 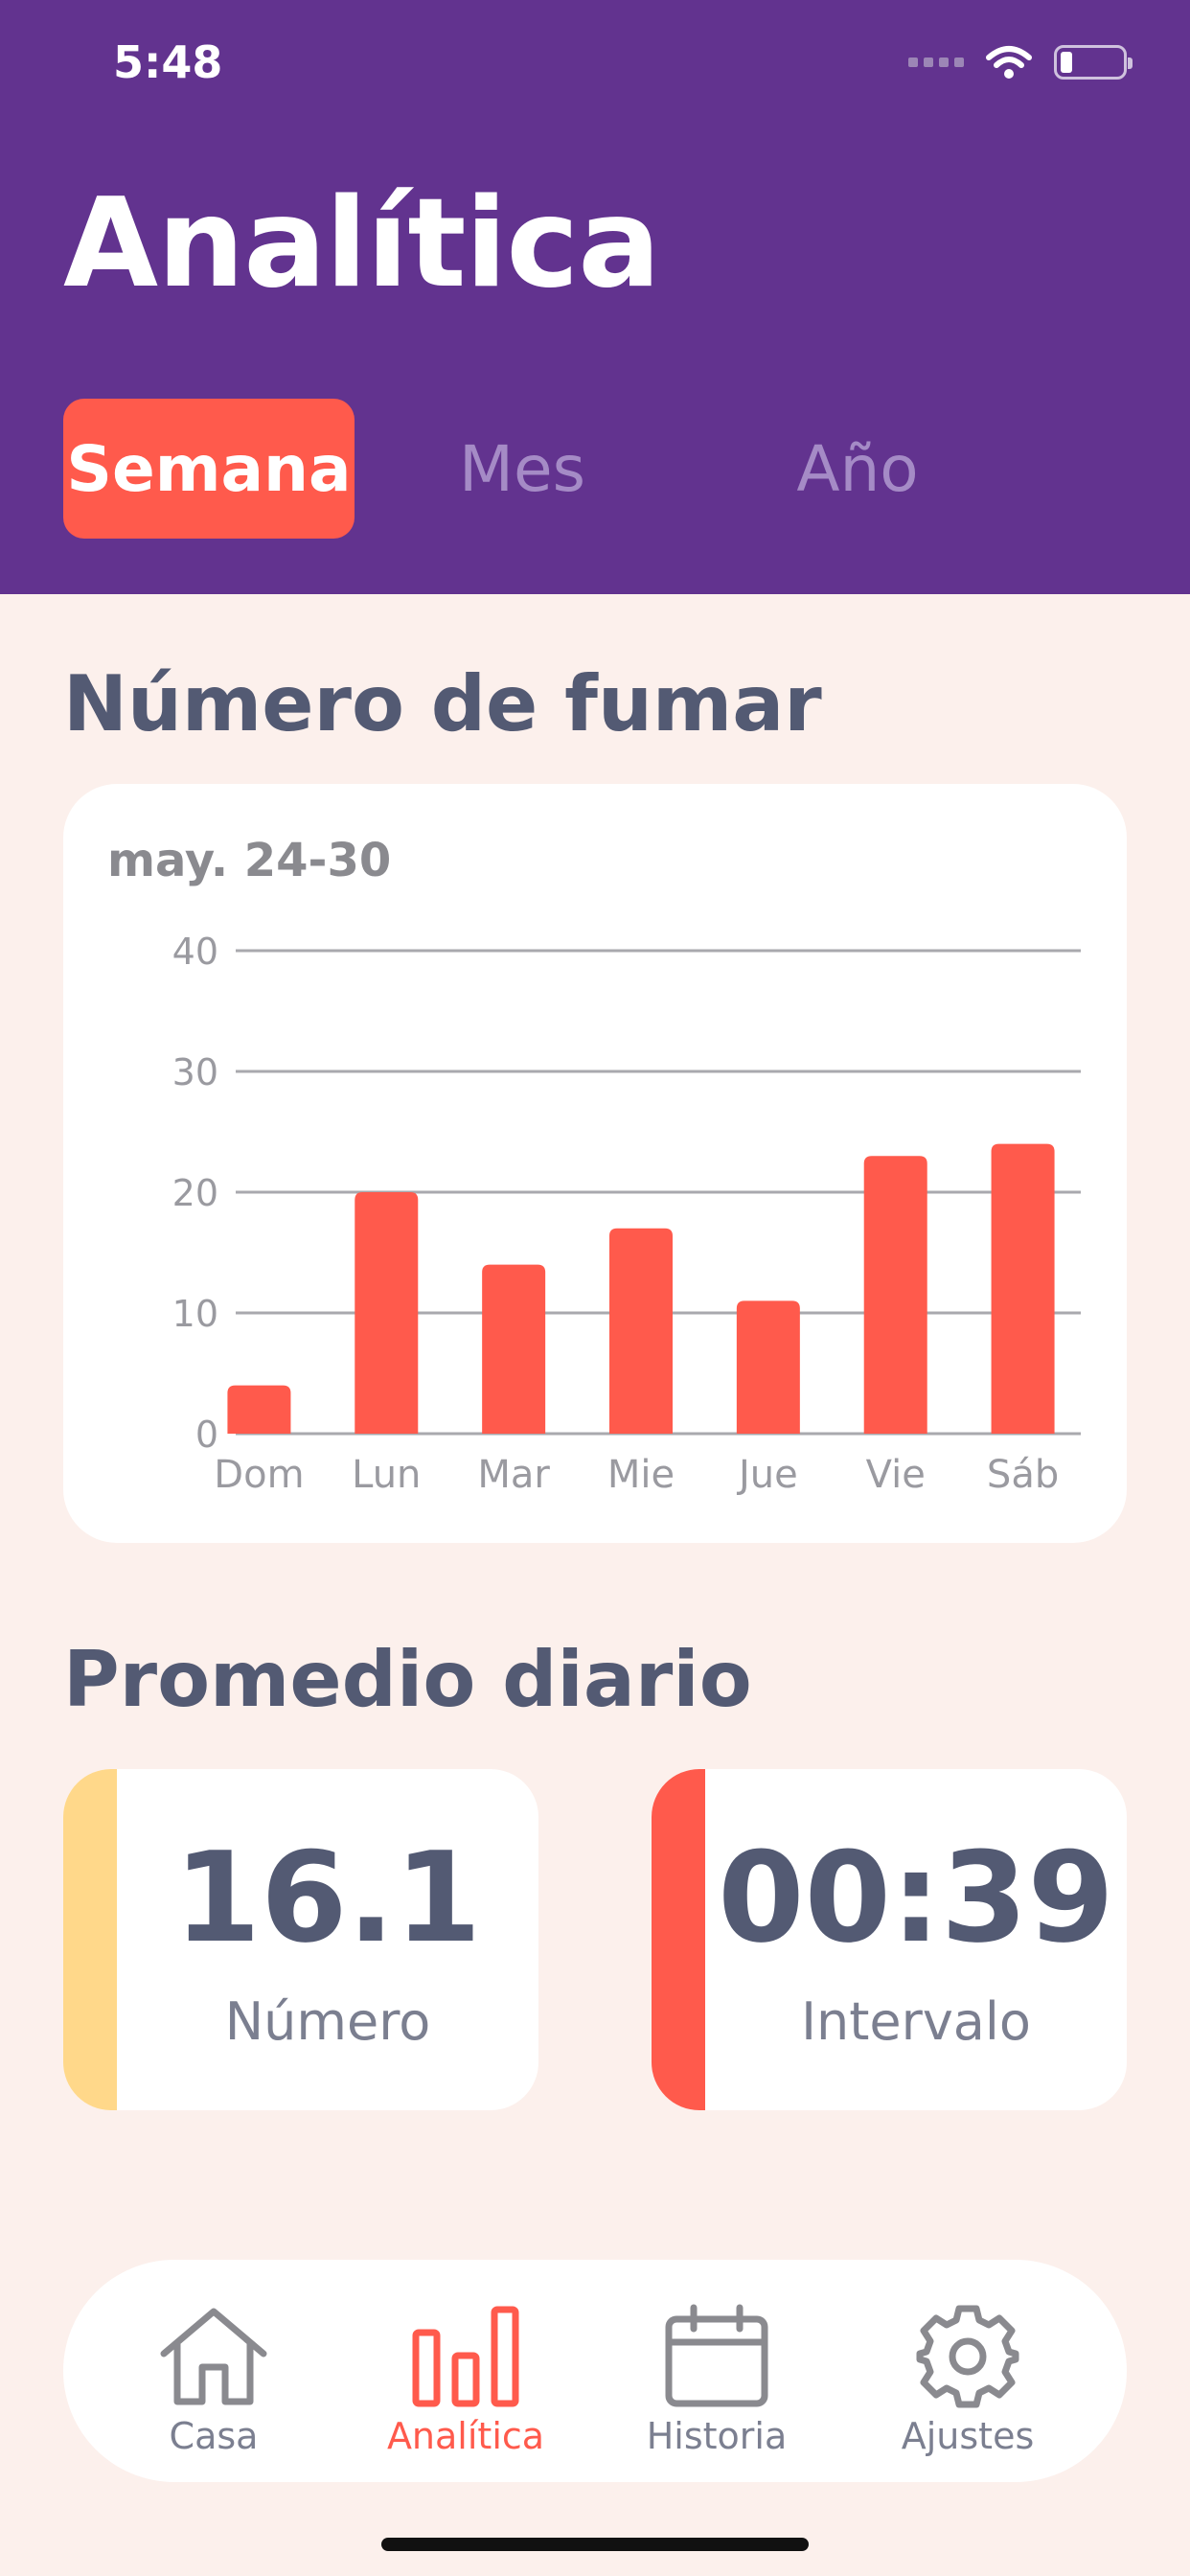 What do you see at coordinates (443, 703) in the screenshot?
I see `smoking-count-title: Número de fumar` at bounding box center [443, 703].